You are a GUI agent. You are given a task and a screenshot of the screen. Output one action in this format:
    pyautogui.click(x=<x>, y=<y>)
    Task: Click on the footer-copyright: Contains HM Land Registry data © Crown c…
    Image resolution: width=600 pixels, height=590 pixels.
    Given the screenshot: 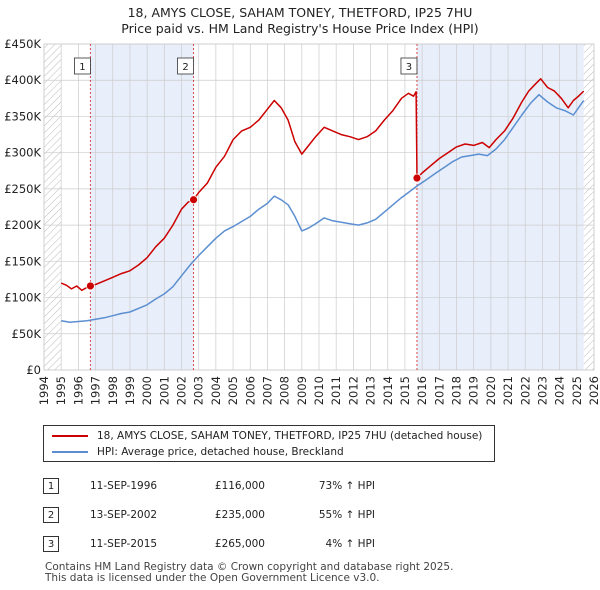 What is the action you would take?
    pyautogui.click(x=249, y=567)
    